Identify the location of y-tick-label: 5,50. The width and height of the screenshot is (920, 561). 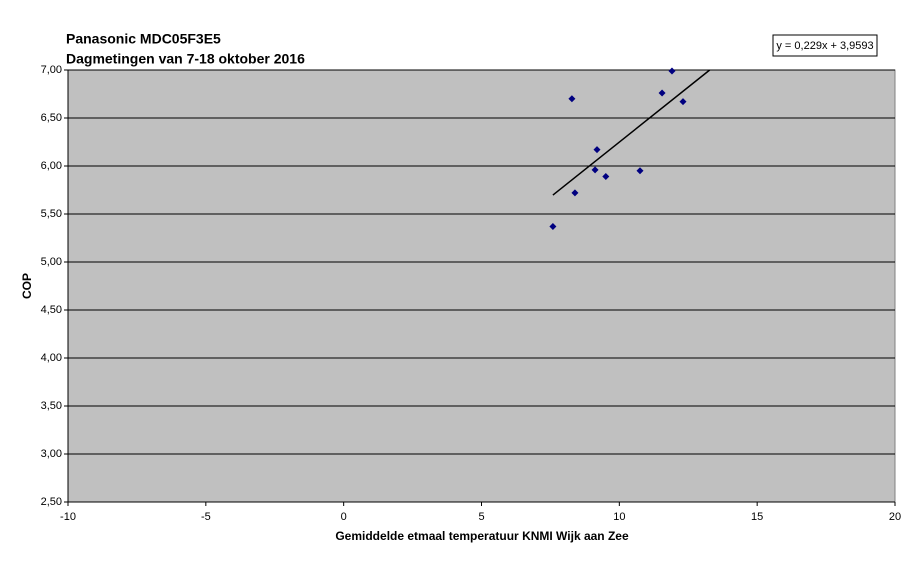
(51, 214).